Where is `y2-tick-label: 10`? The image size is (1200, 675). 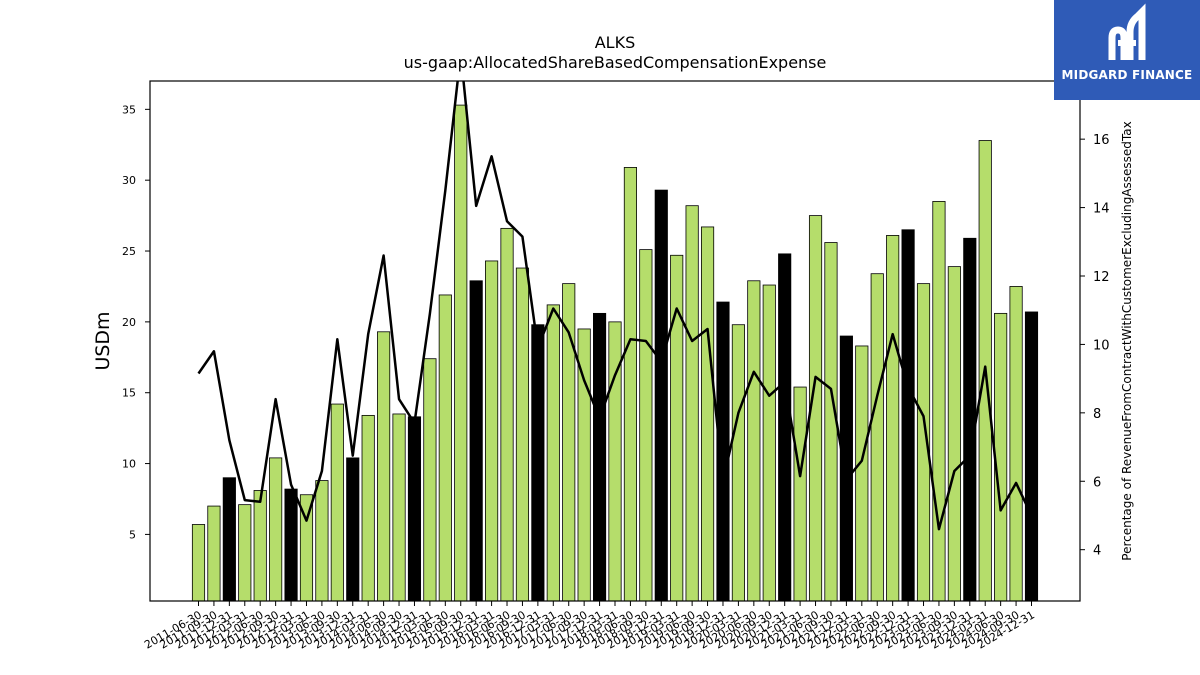 y2-tick-label: 10 is located at coordinates (1101, 345).